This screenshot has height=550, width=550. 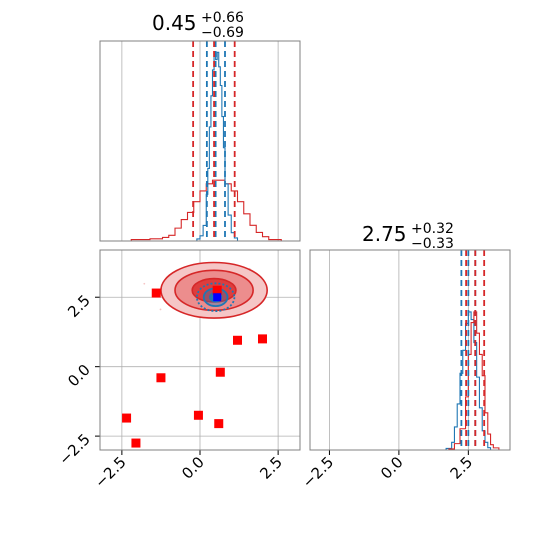 I want to click on truth-marker, so click(x=217, y=297).